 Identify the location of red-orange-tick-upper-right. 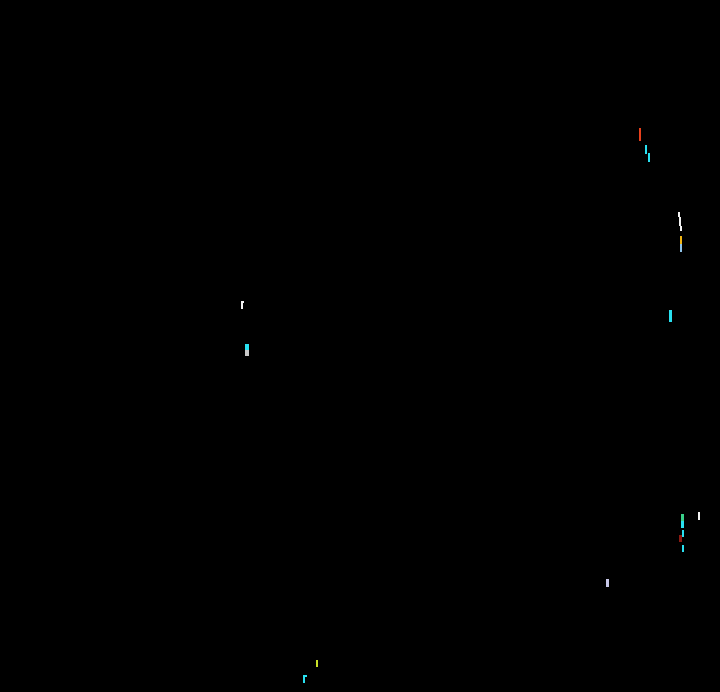
(640, 134).